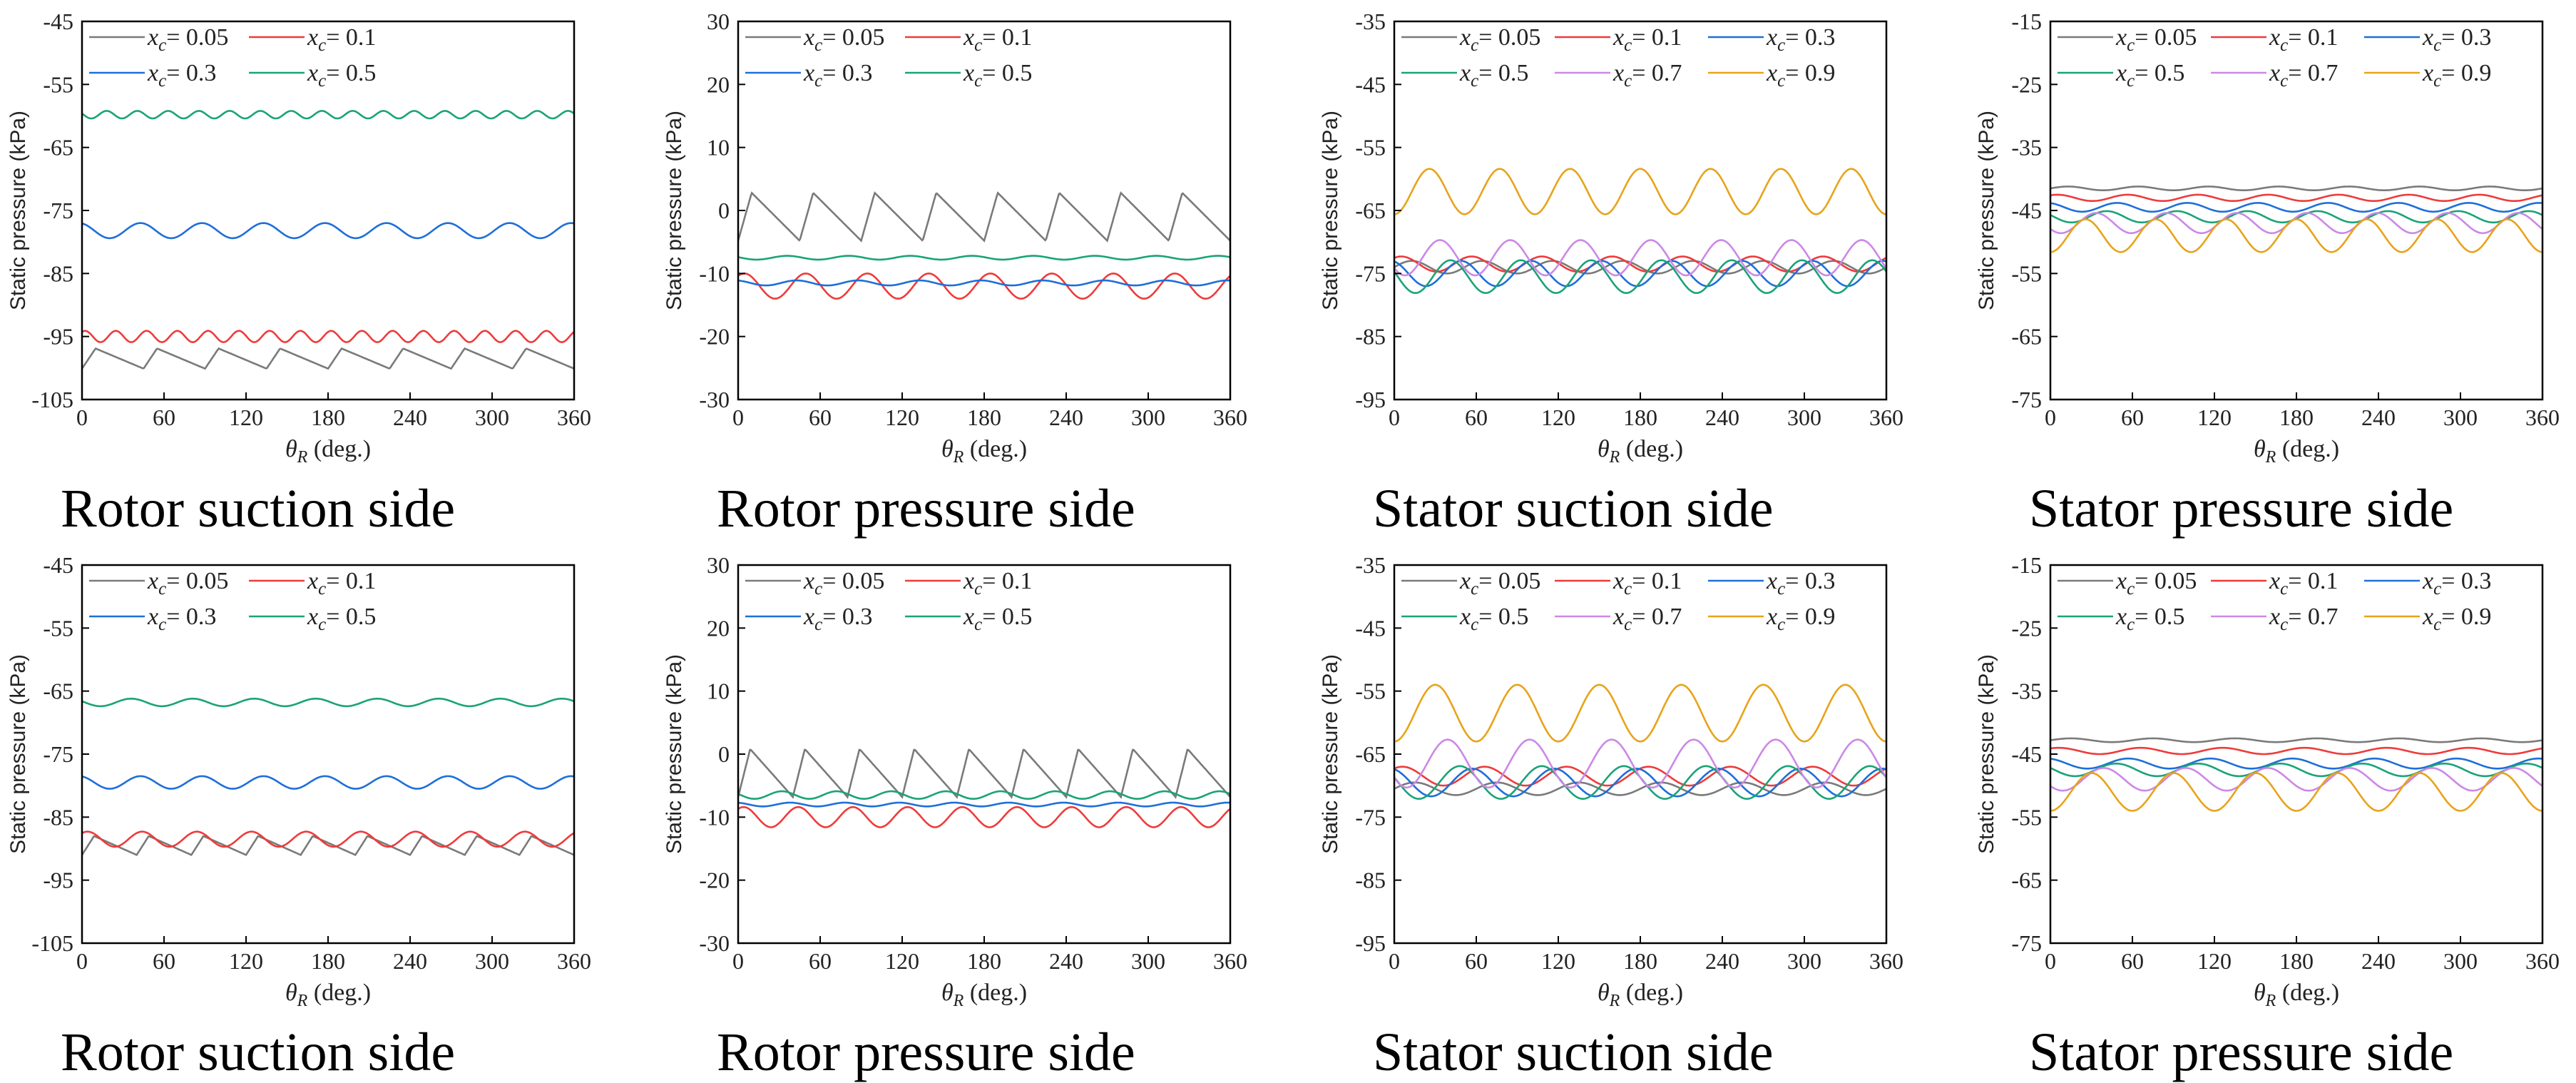 Image resolution: width=2576 pixels, height=1083 pixels. I want to click on y-tick-label: 10, so click(718, 691).